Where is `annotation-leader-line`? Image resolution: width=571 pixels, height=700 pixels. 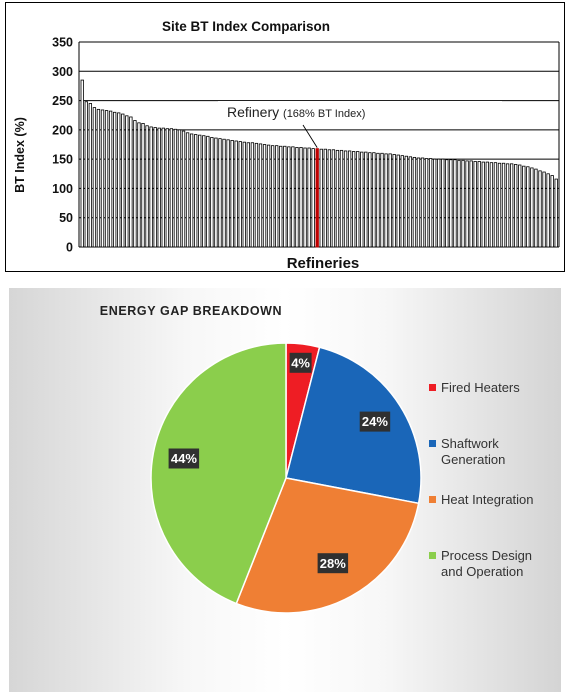
annotation-leader-line is located at coordinates (310, 136).